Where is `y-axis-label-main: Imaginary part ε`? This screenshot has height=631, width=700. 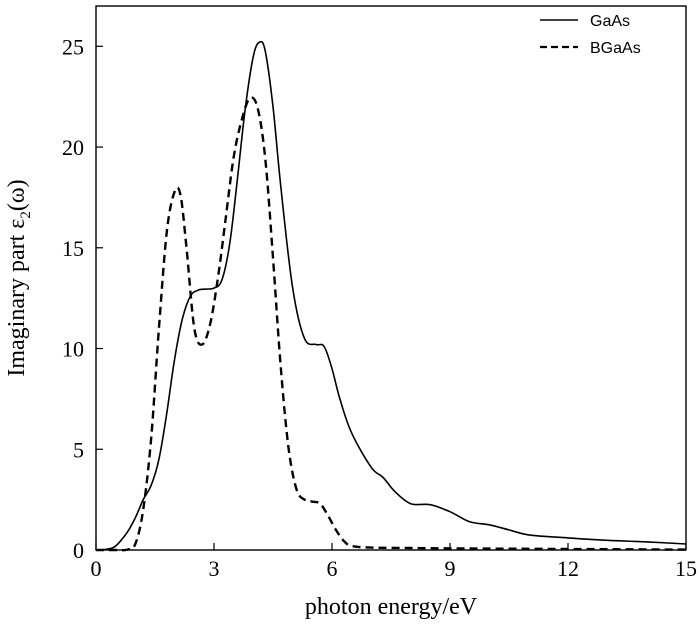 y-axis-label-main: Imaginary part ε is located at coordinates (17, 298).